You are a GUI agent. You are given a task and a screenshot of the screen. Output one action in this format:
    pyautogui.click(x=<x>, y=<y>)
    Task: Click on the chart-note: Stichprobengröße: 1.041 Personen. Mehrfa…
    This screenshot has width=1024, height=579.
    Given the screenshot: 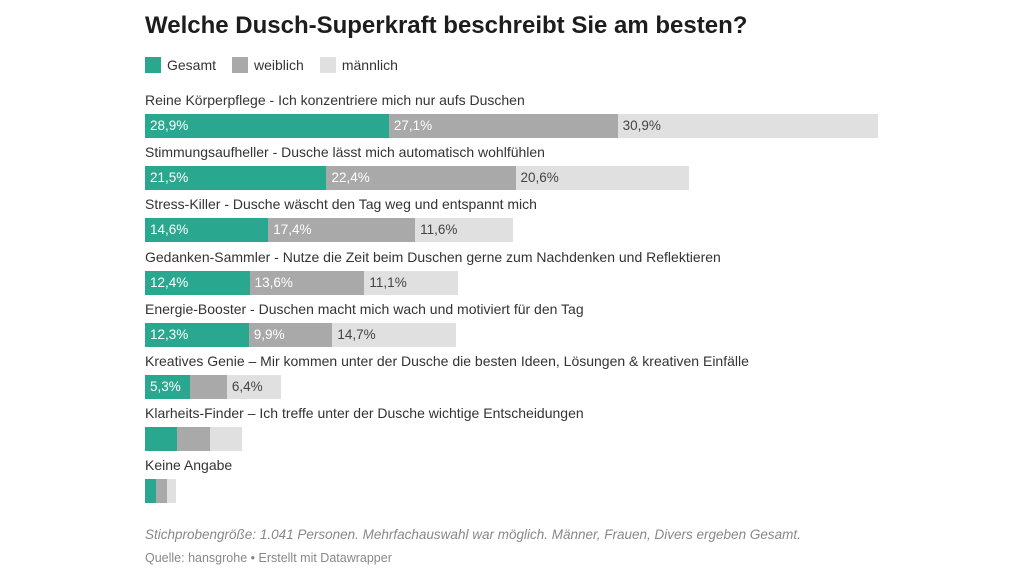 What is the action you would take?
    pyautogui.click(x=473, y=534)
    